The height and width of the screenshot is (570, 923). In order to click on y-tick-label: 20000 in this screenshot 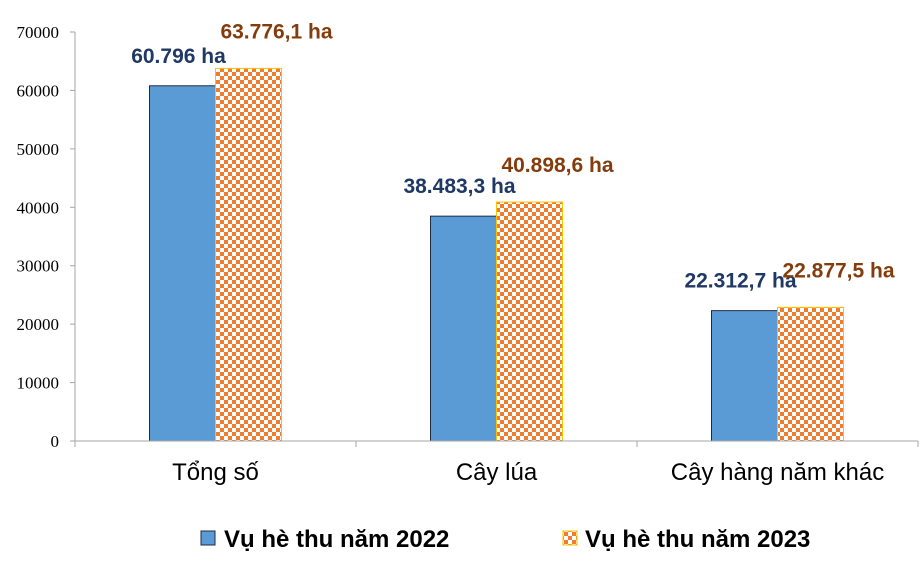, I will do `click(38, 324)`.